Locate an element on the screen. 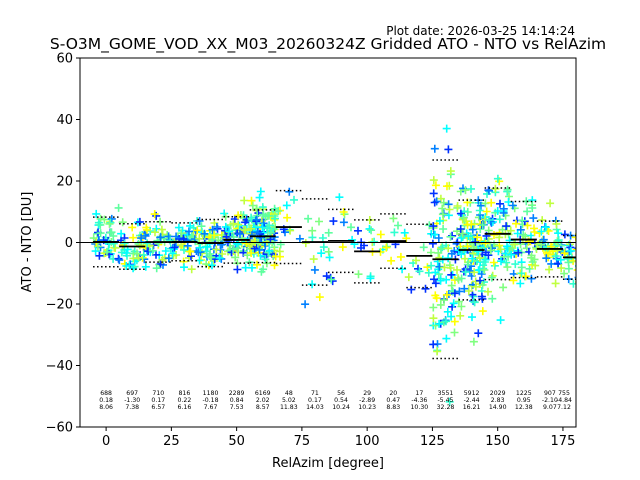 This screenshot has height=480, width=640. plot-date: Plot date: 2026-03-25 14:14:24 is located at coordinates (480, 31).